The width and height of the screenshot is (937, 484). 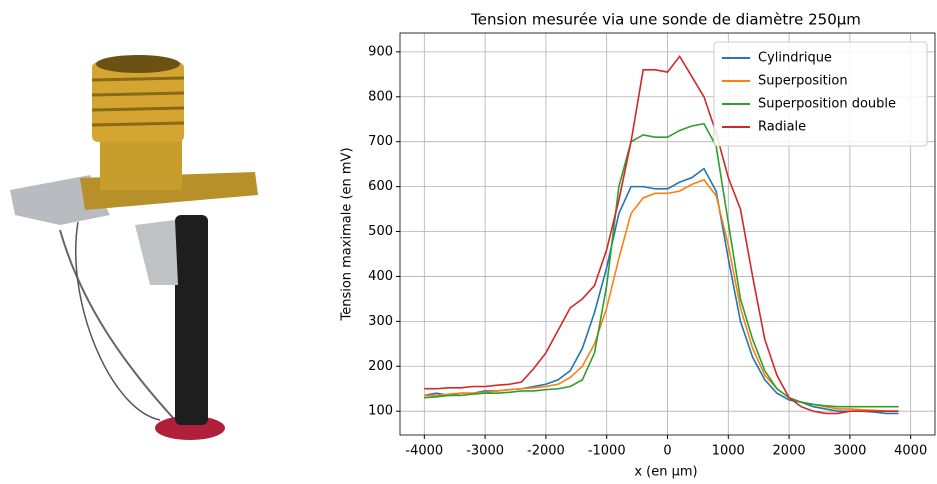 What do you see at coordinates (380, 276) in the screenshot?
I see `y-tick-label: 400` at bounding box center [380, 276].